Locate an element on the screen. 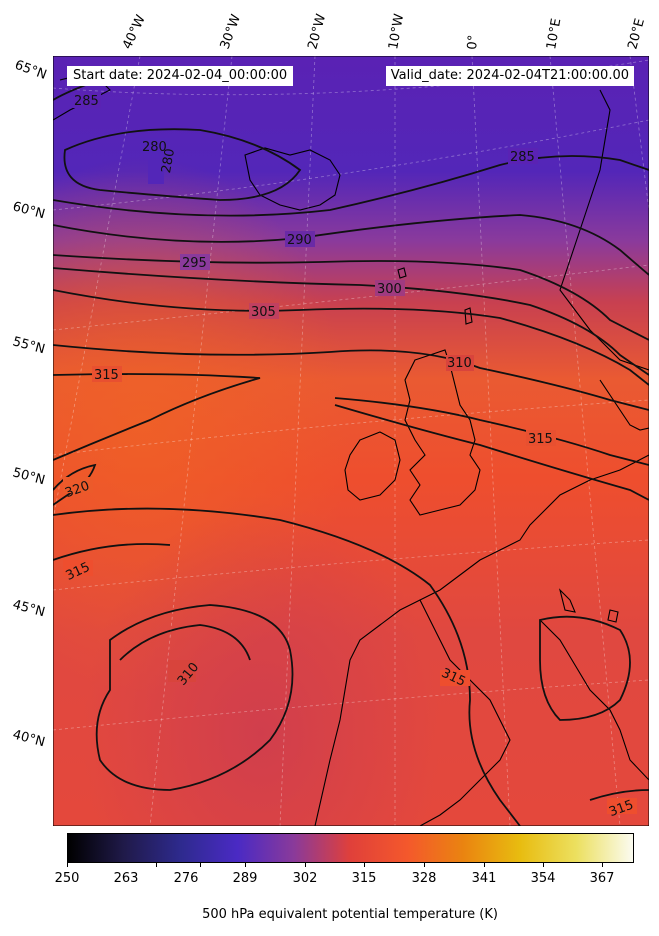  colorbar-tick-label: 367 is located at coordinates (602, 878).